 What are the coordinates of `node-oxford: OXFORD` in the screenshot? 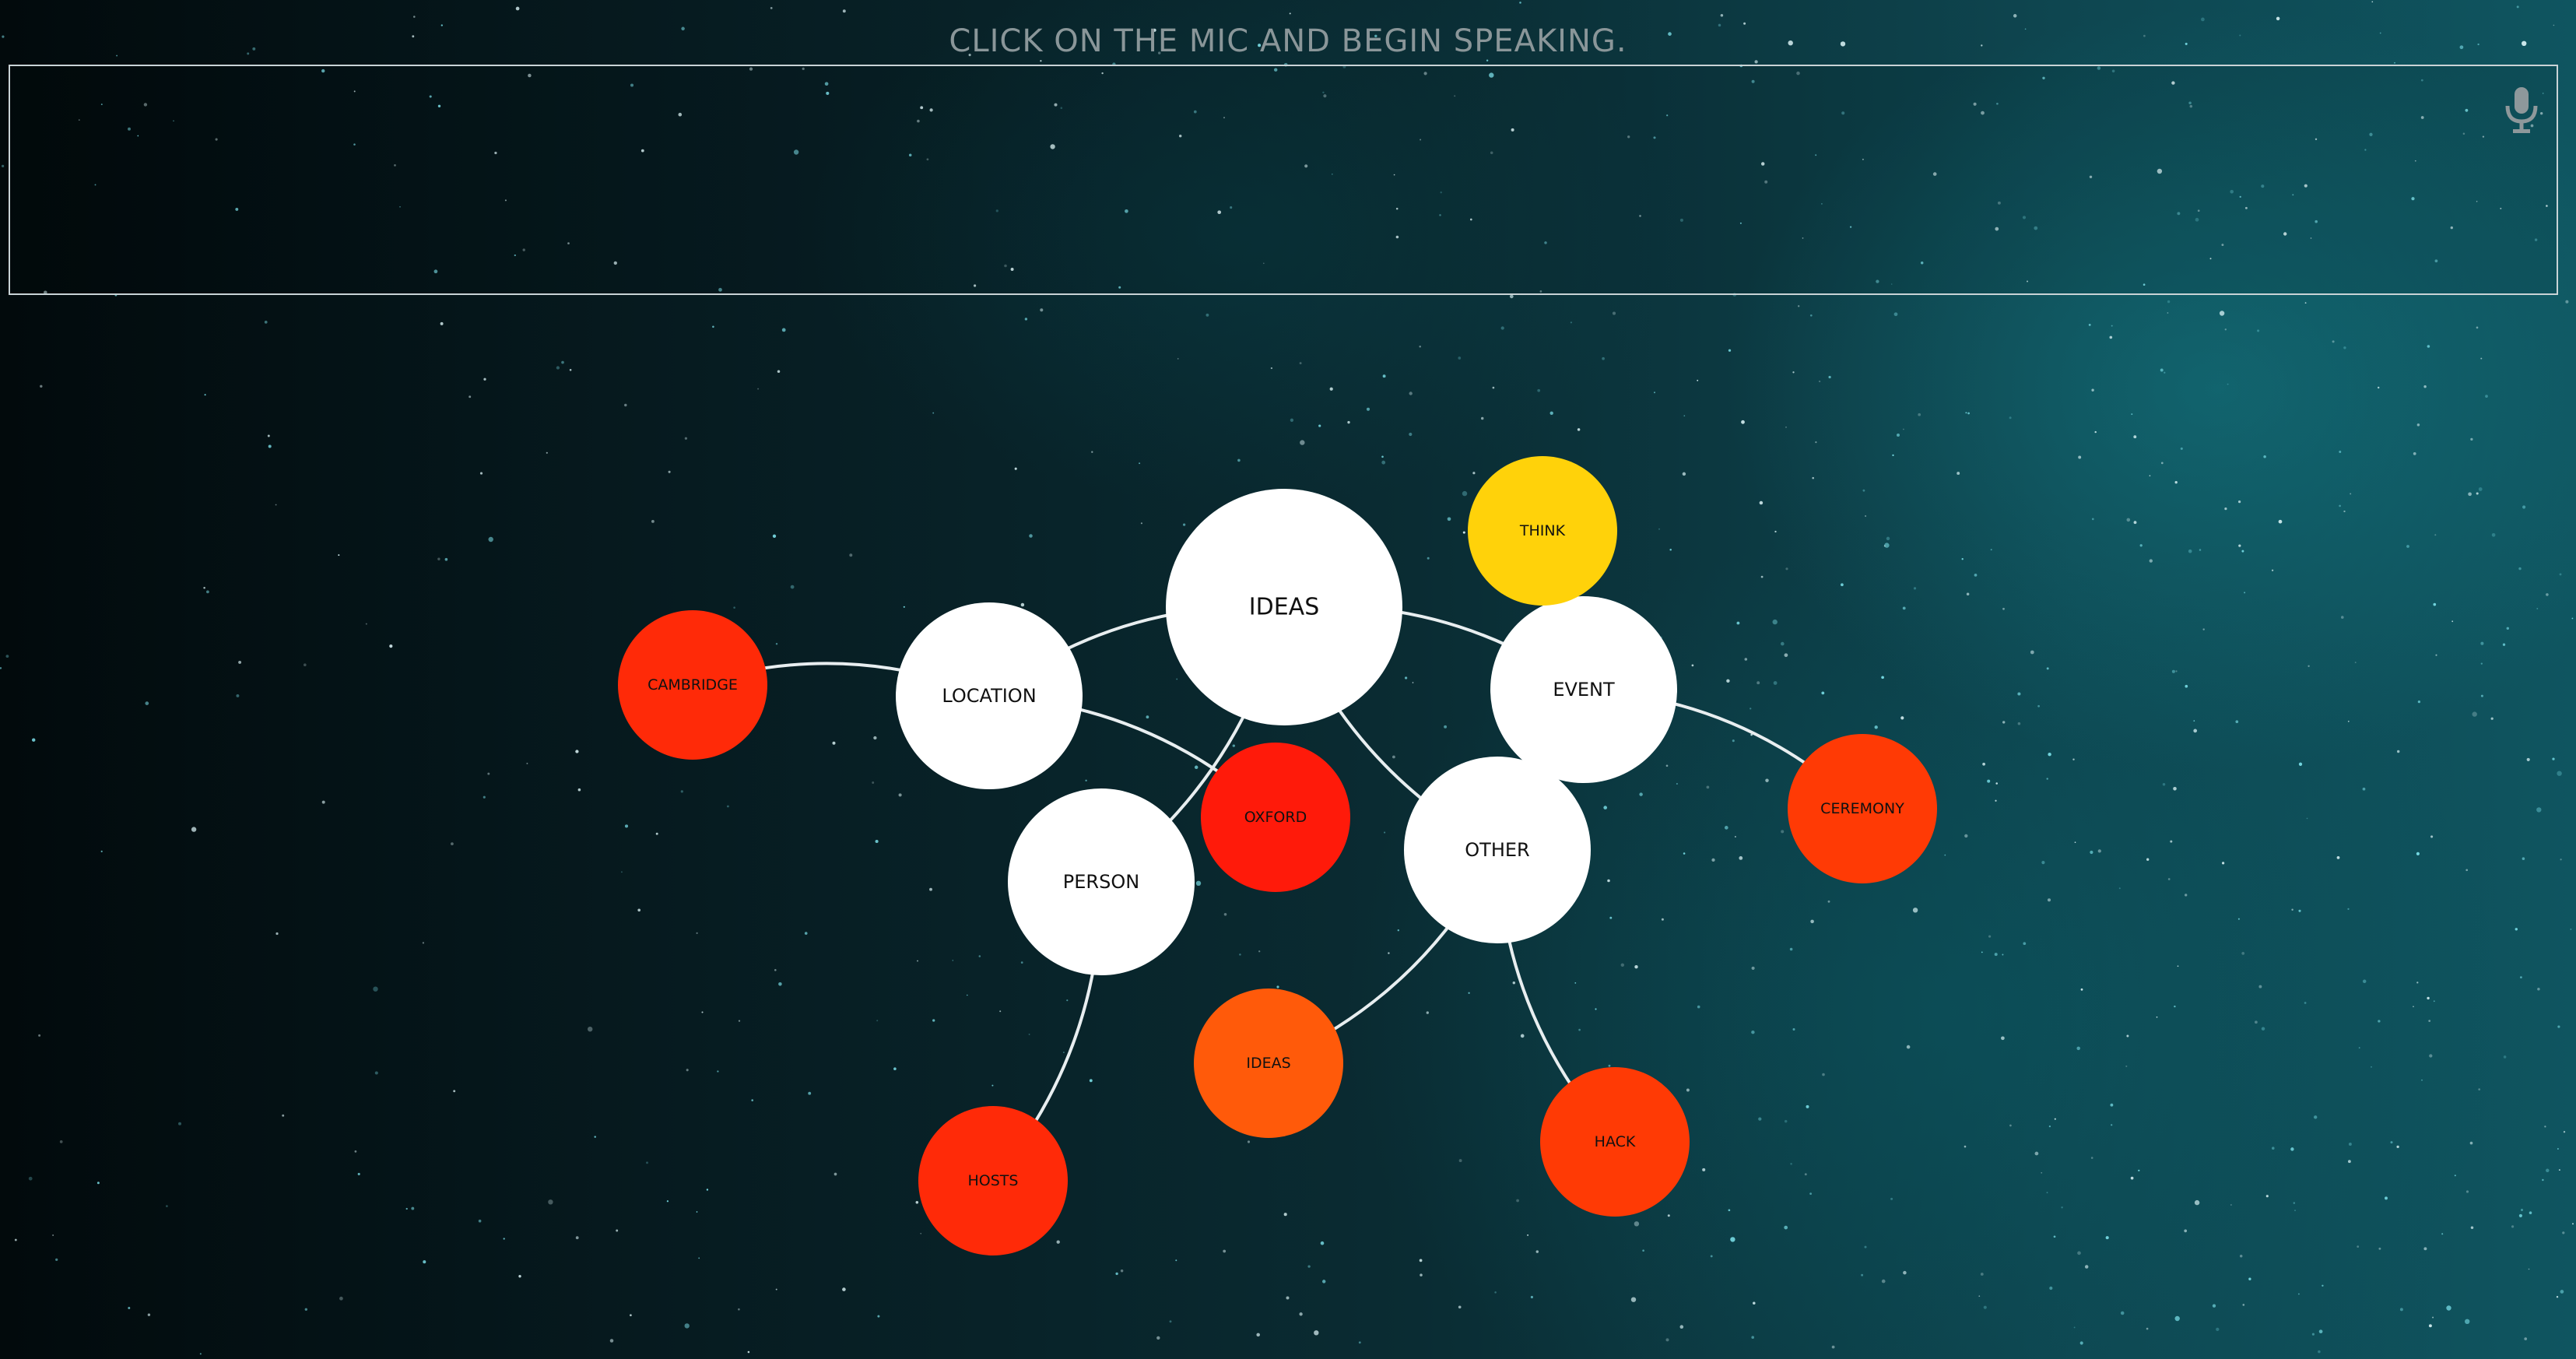 It's located at (1276, 817).